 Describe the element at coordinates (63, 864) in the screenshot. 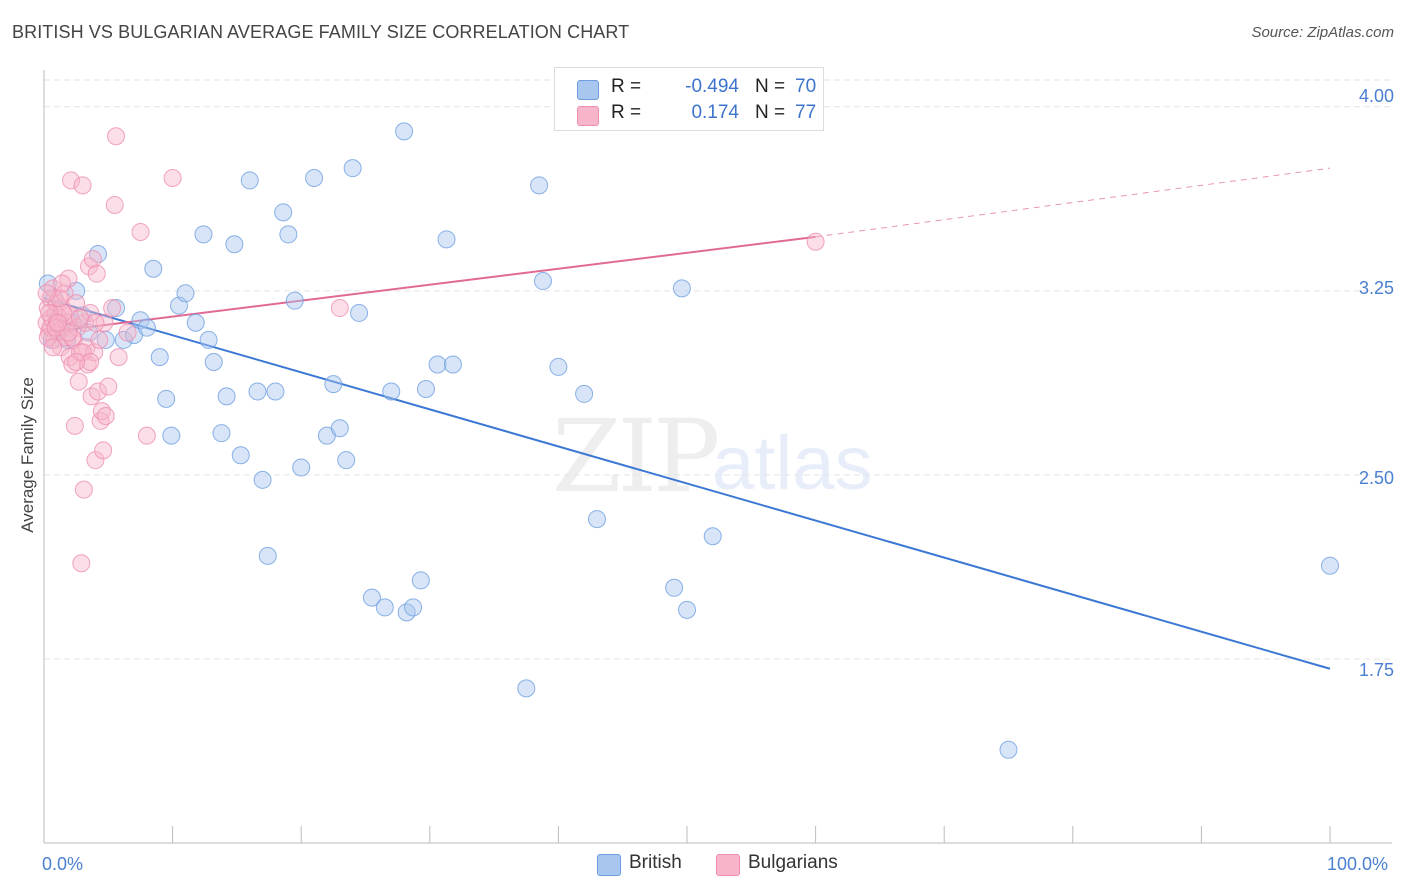

I see `x-tick-label-min: 0.0%` at that location.